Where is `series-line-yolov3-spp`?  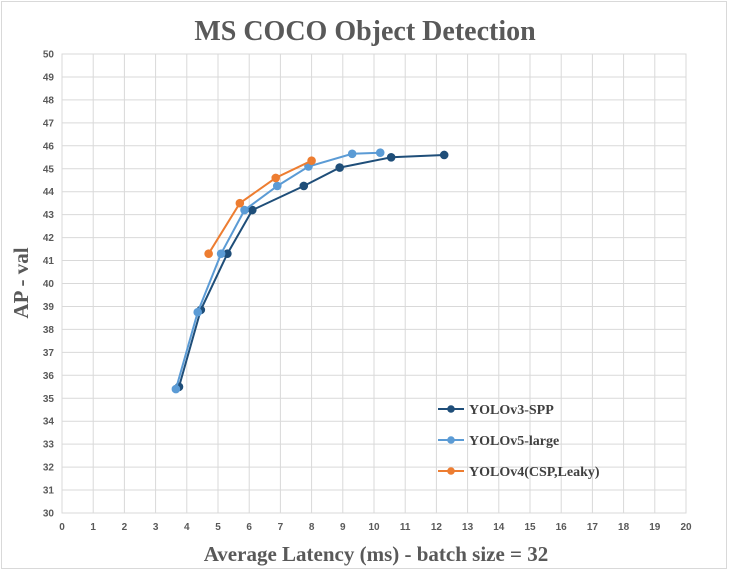 series-line-yolov3-spp is located at coordinates (311, 271).